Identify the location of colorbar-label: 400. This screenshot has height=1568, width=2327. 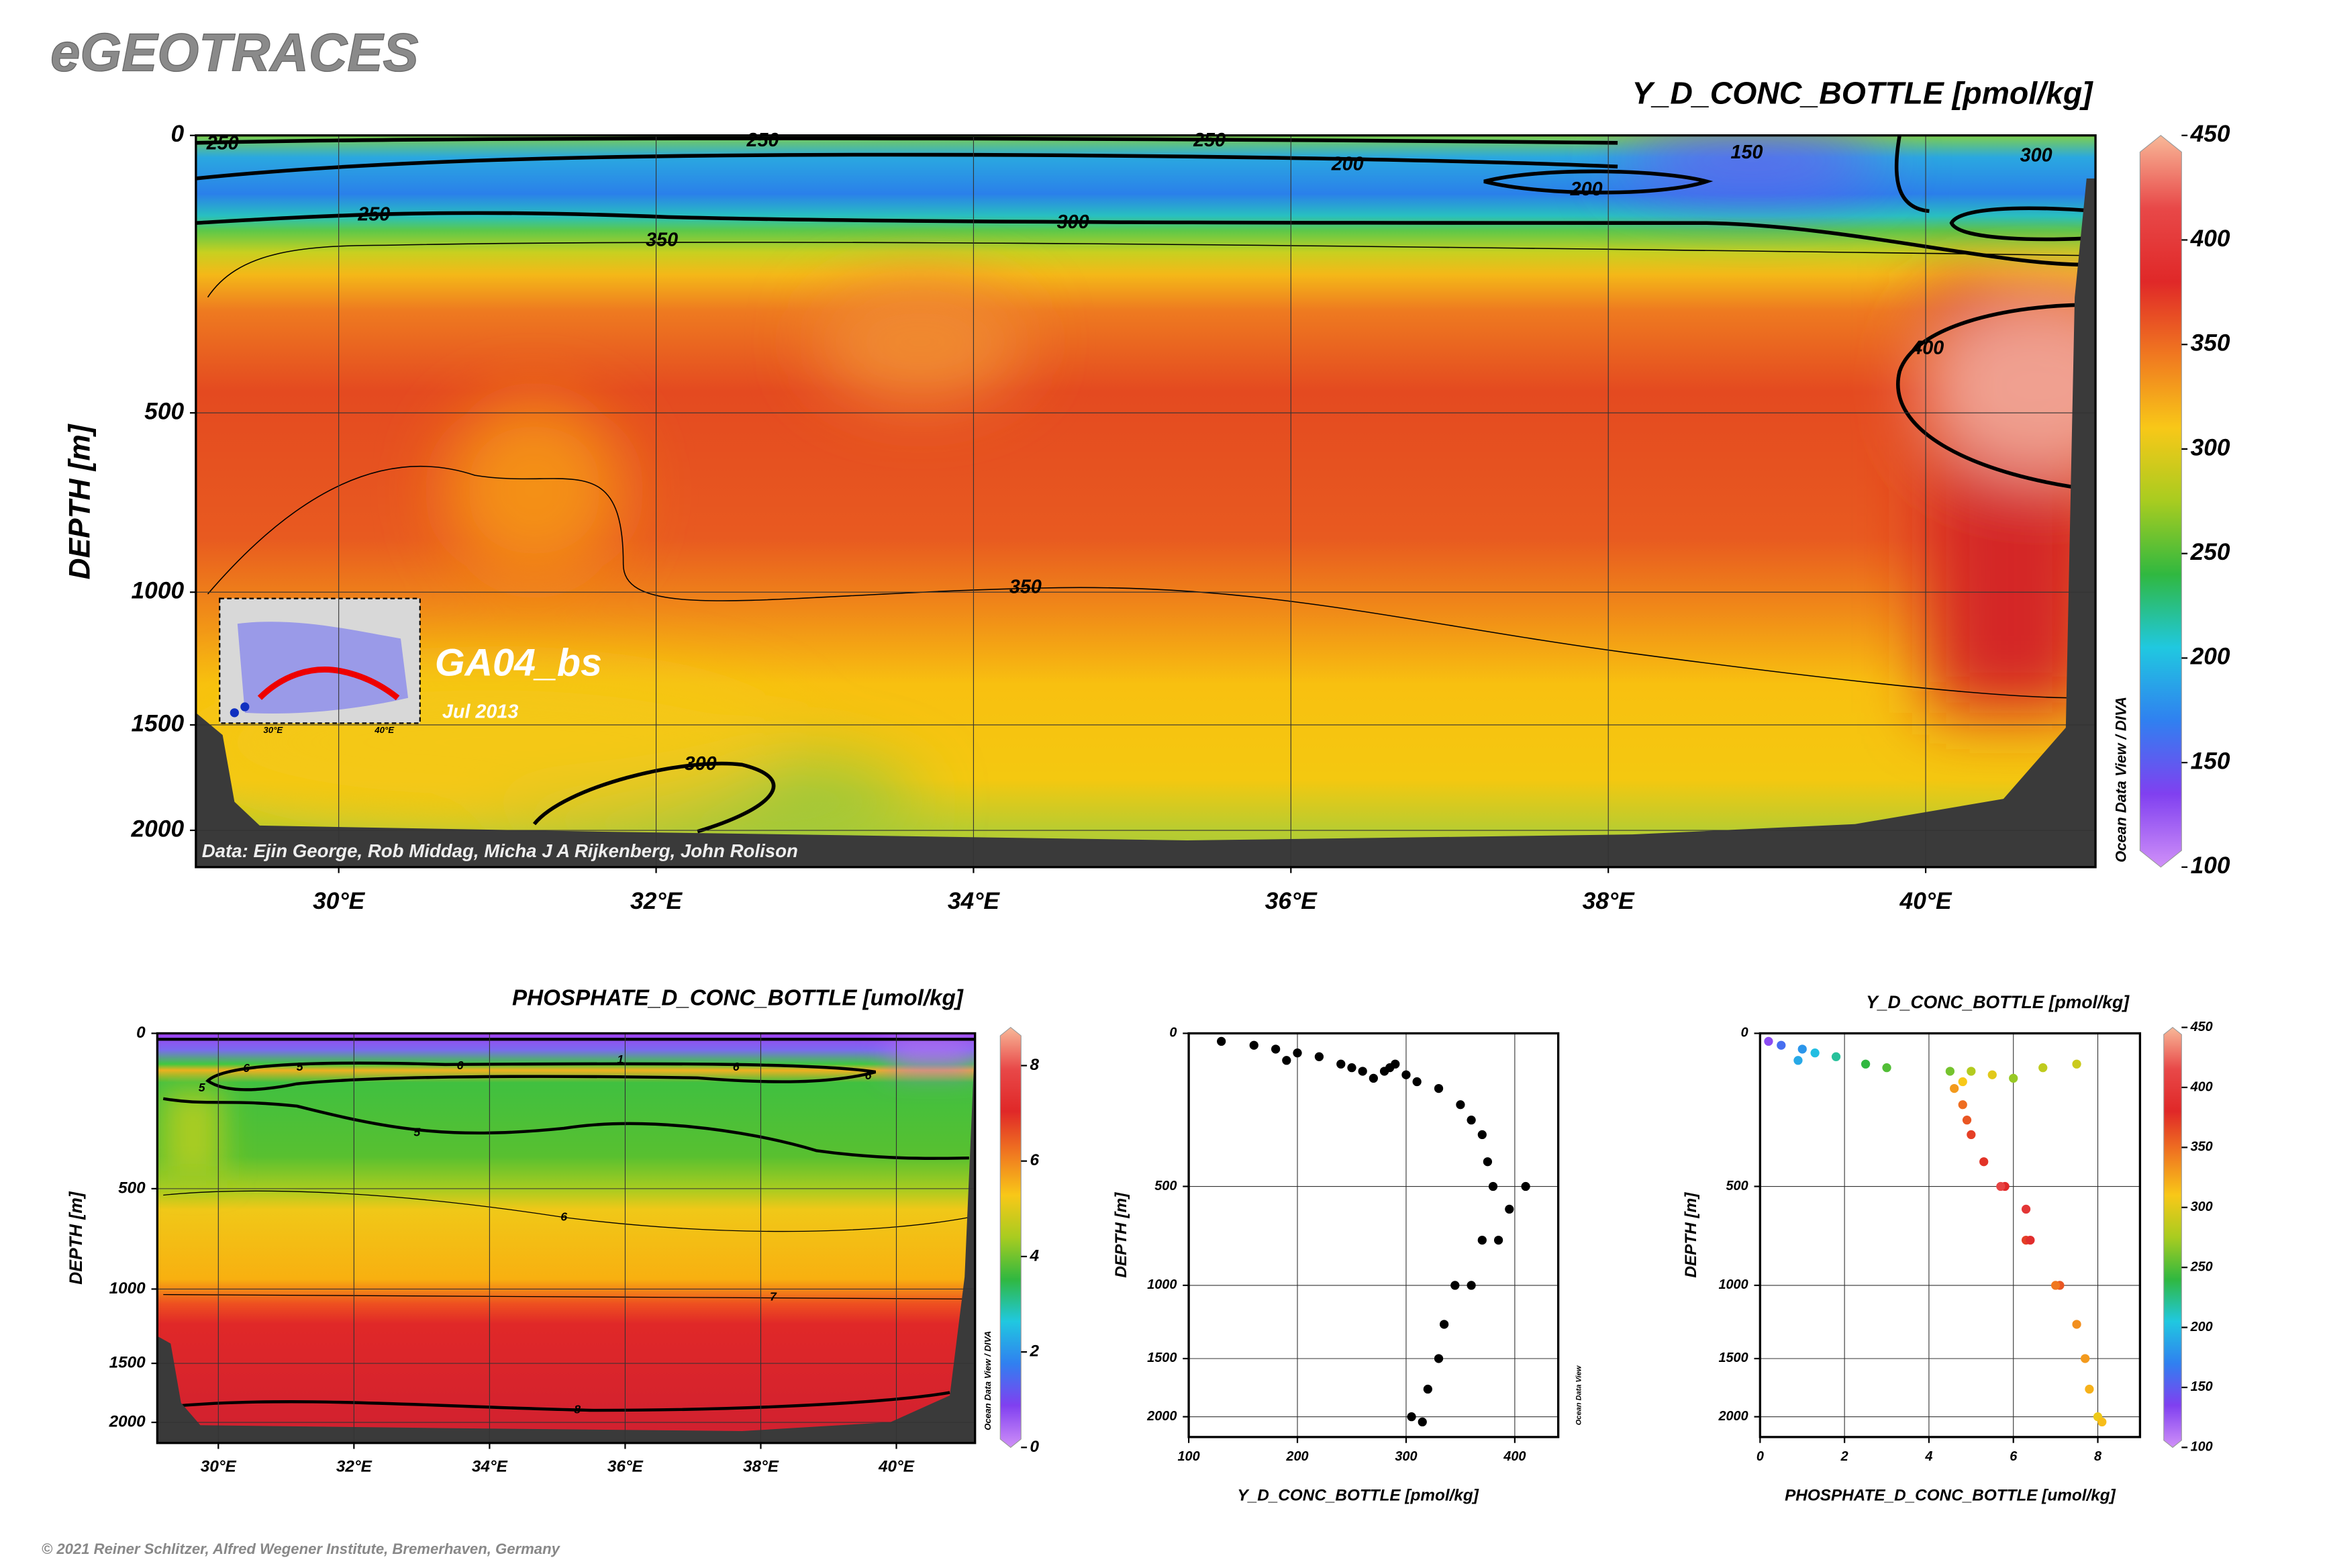
(2210, 239).